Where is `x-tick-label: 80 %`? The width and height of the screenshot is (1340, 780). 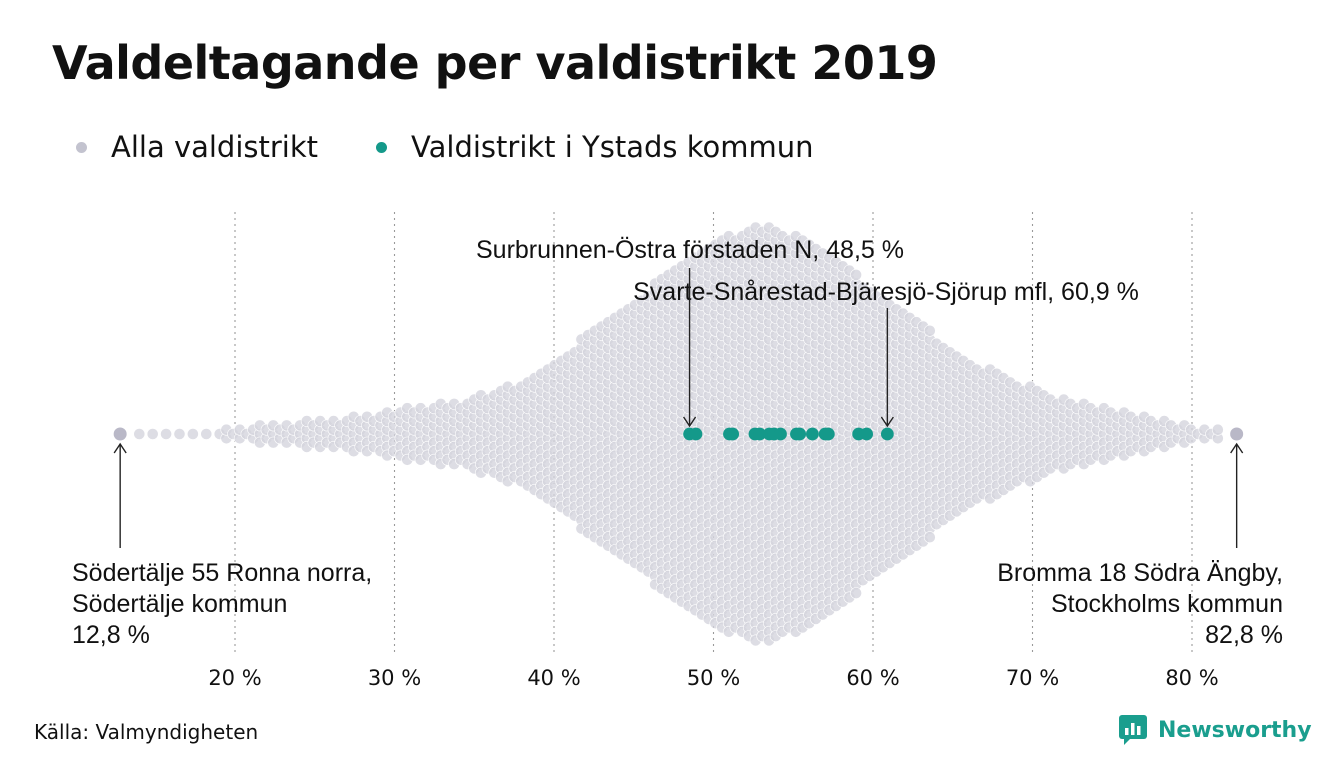
x-tick-label: 80 % is located at coordinates (1191, 678).